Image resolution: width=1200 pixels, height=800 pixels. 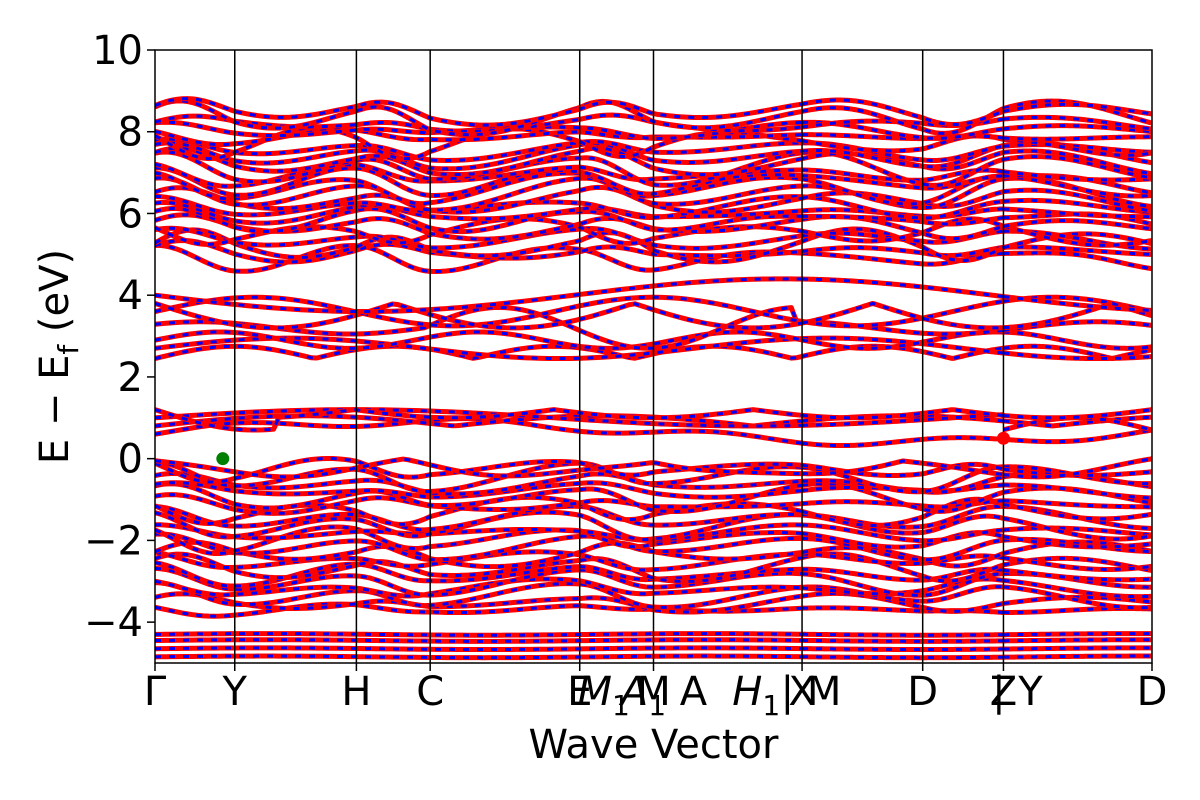 What do you see at coordinates (130, 296) in the screenshot?
I see `y-tick-label: 4` at bounding box center [130, 296].